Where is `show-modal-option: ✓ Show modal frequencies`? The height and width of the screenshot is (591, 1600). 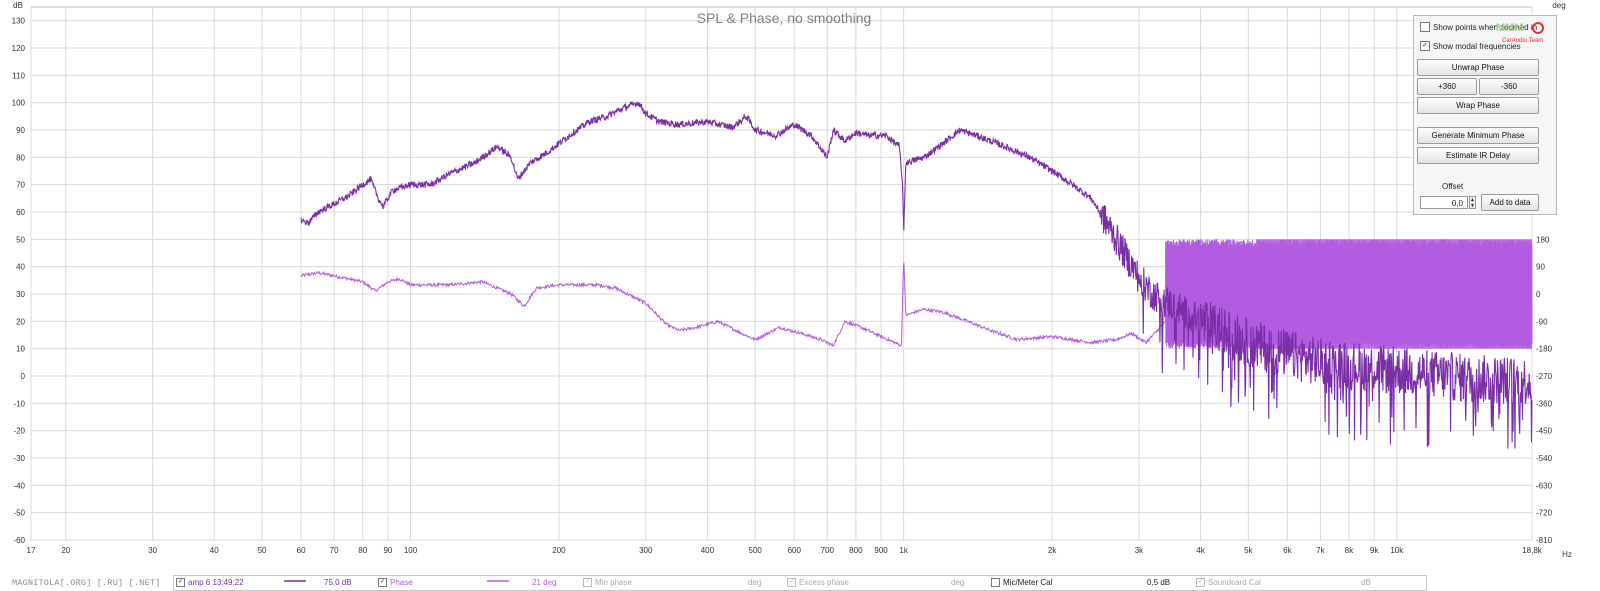 show-modal-option: ✓ Show modal frequencies is located at coordinates (1470, 46).